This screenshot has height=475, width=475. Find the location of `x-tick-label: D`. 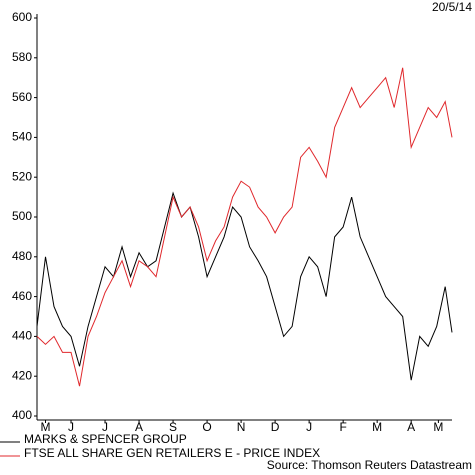

x-tick-label: D is located at coordinates (275, 427).